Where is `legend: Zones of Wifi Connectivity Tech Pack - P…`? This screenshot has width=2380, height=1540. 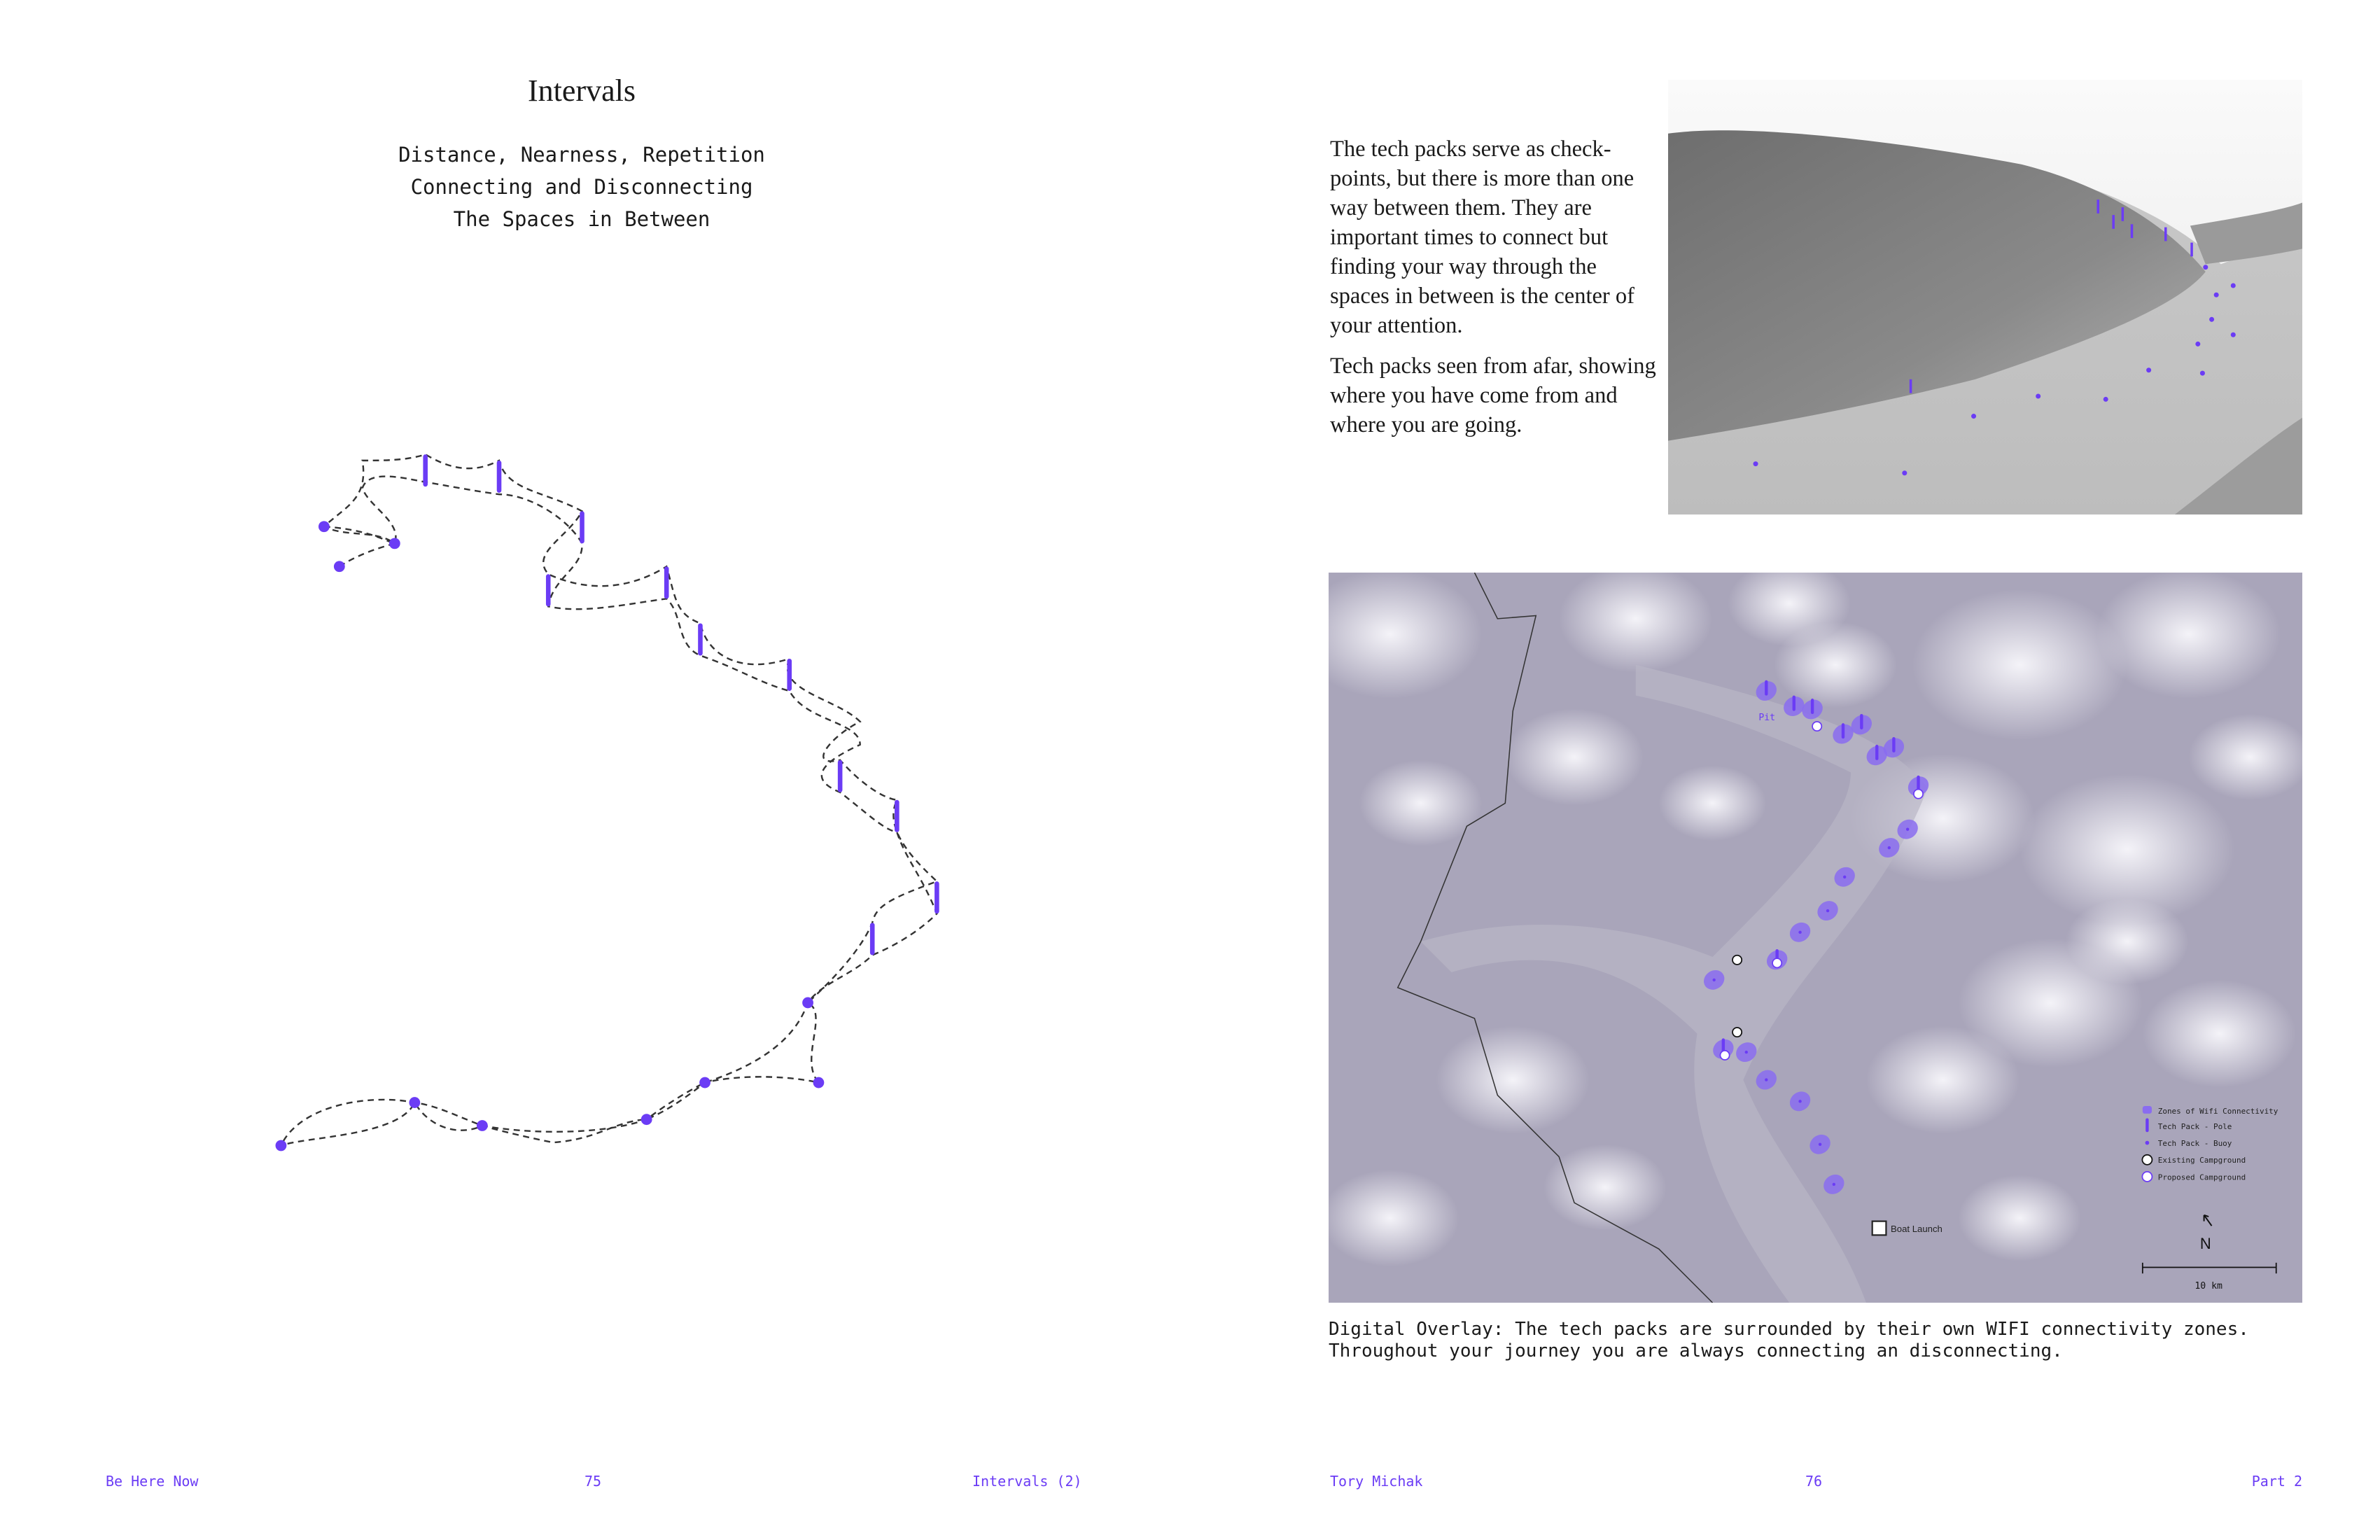 legend: Zones of Wifi Connectivity Tech Pack - P… is located at coordinates (2209, 1143).